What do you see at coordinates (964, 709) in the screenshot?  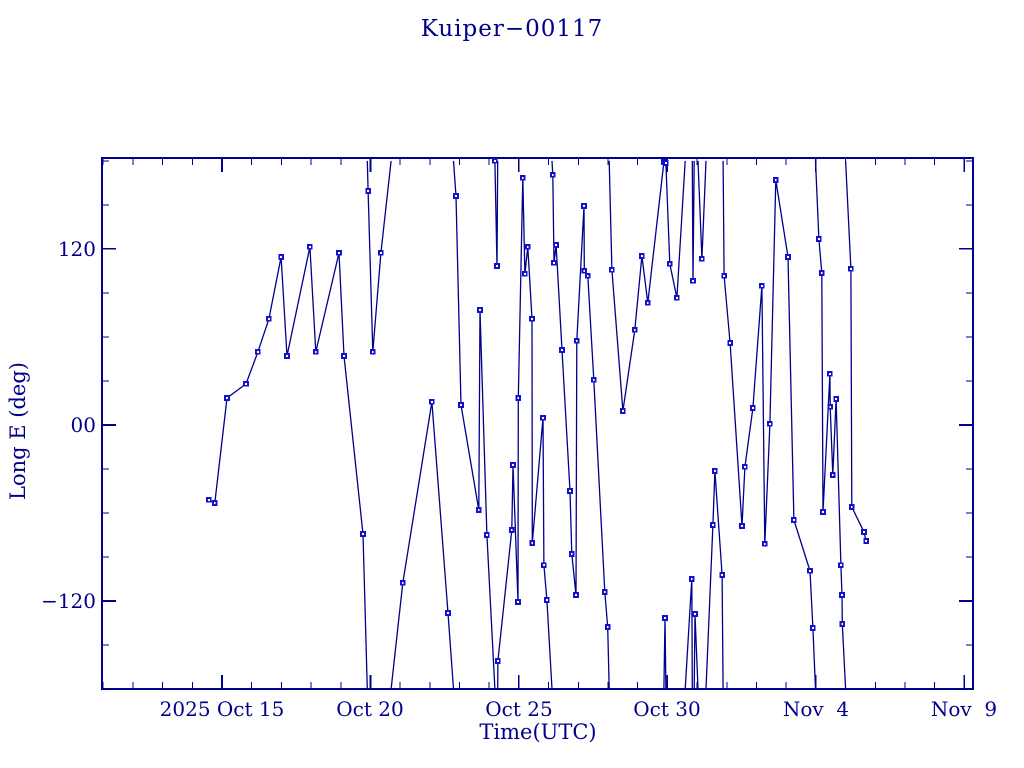 I see `x-tick-label: Nov 9` at bounding box center [964, 709].